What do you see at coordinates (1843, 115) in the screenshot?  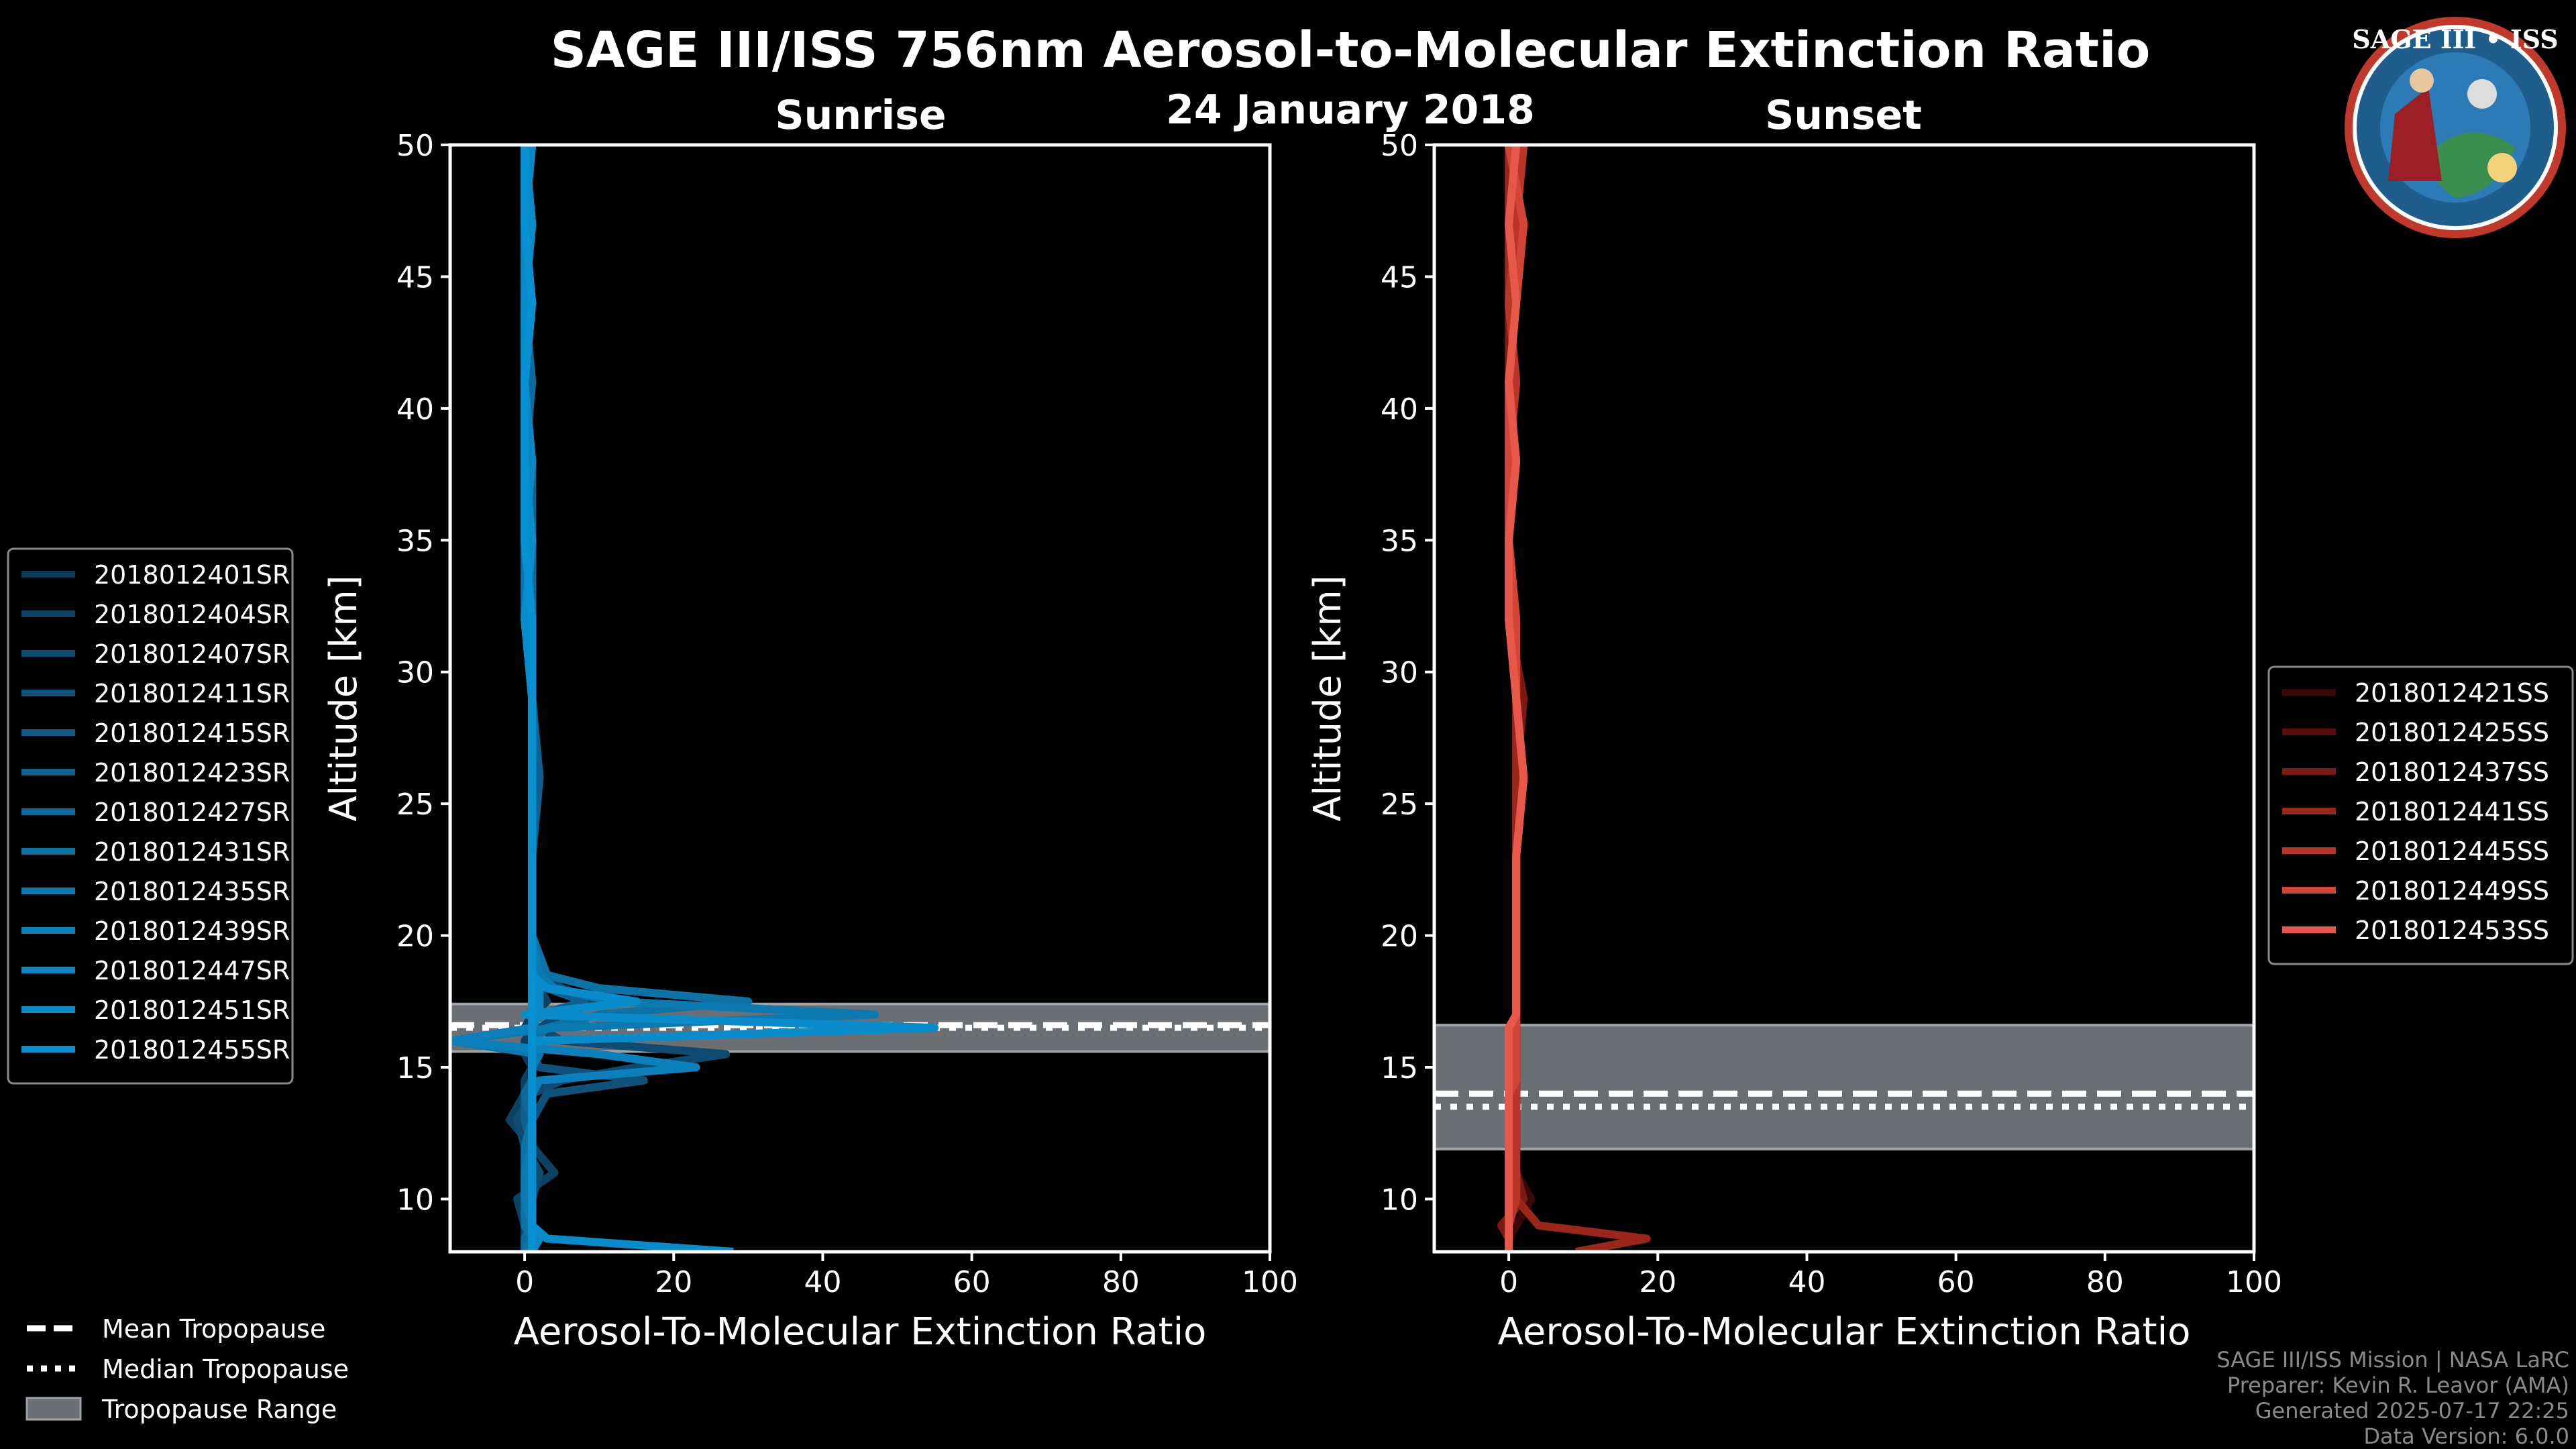 I see `sunset-subtitle: Sunset` at bounding box center [1843, 115].